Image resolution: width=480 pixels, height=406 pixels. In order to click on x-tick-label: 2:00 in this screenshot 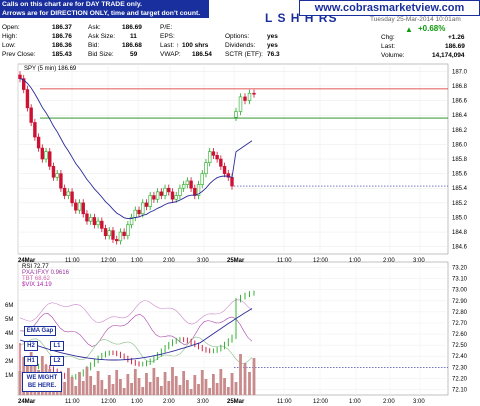, I will do `click(169, 261)`.